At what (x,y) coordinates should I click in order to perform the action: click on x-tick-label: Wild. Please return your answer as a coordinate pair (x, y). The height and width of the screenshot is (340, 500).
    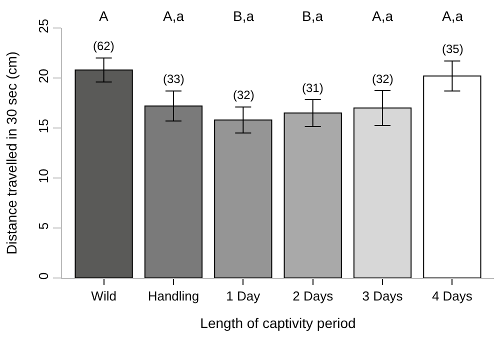
    Looking at the image, I should click on (103, 296).